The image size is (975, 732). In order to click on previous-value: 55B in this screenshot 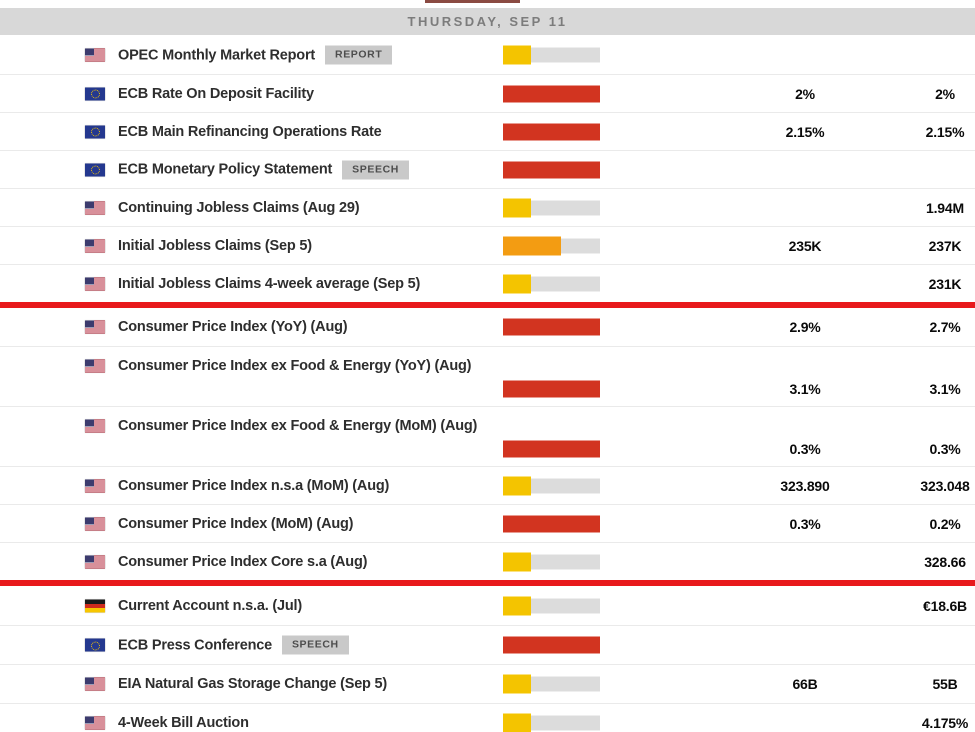, I will do `click(945, 684)`.